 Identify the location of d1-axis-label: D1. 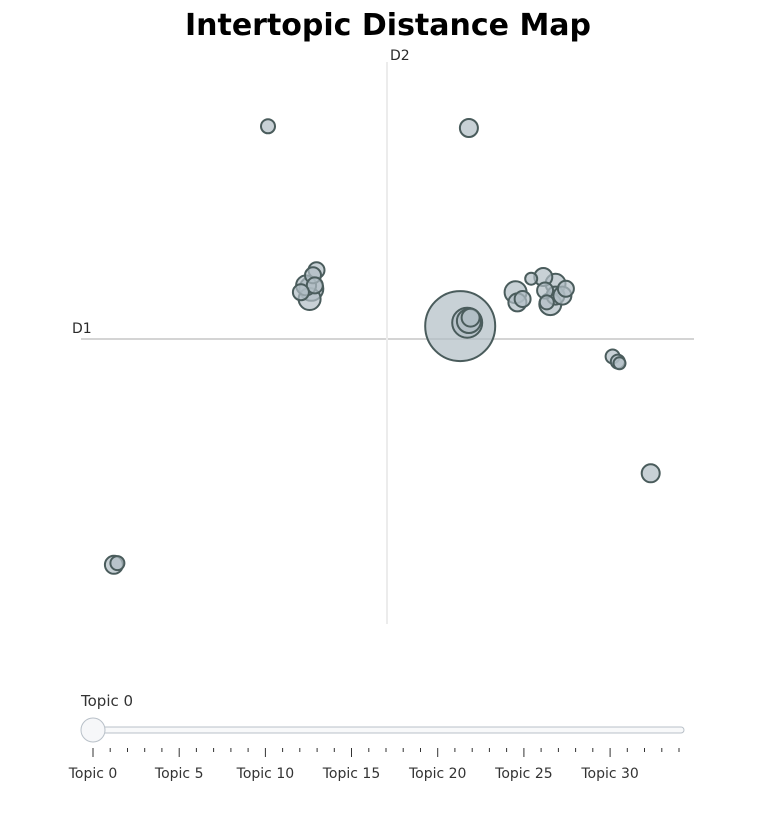
(82, 329).